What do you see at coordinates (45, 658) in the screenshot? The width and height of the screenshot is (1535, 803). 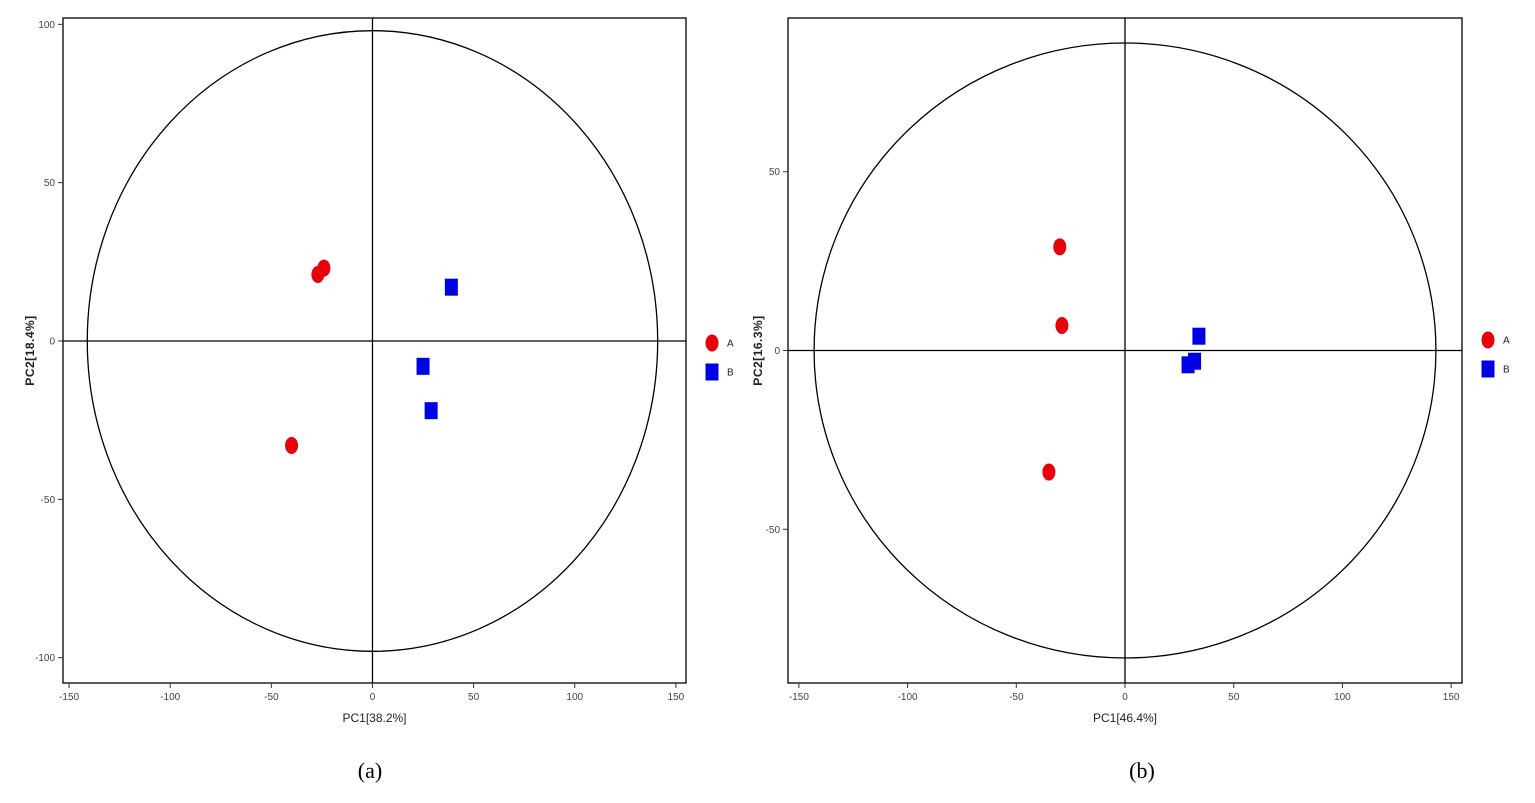 I see `y-tick-label: -100` at bounding box center [45, 658].